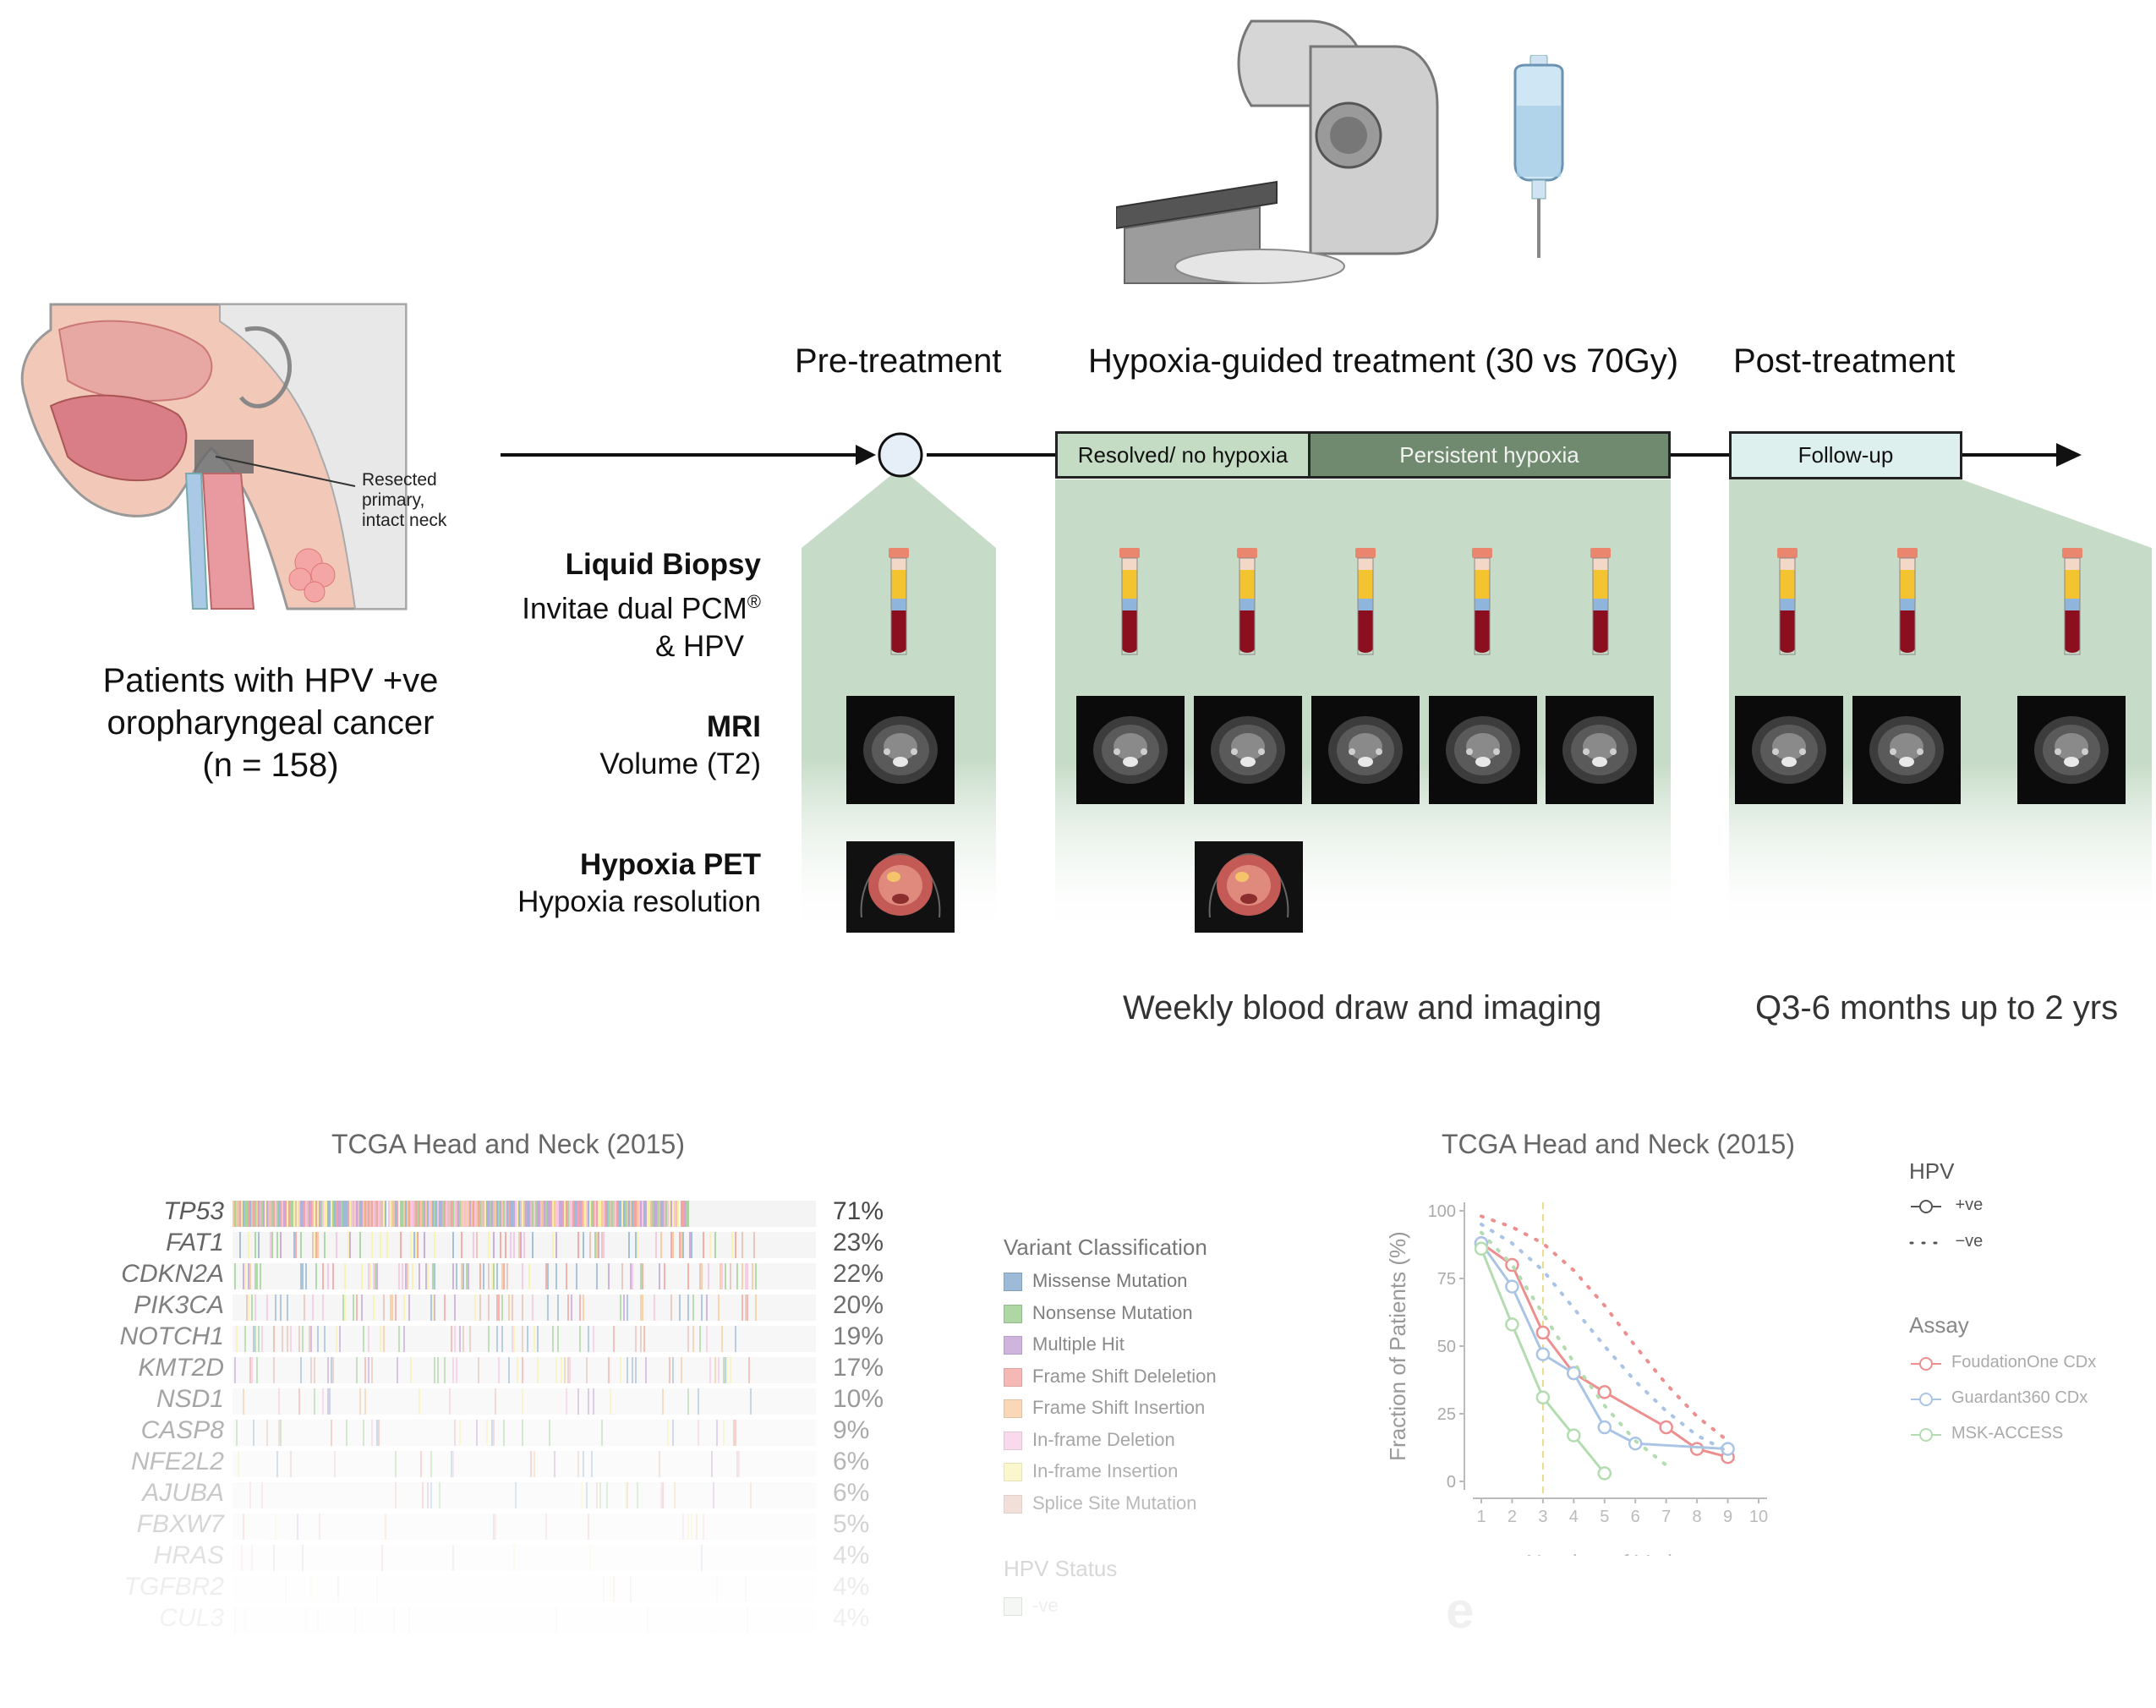  I want to click on gene-percent: 9%, so click(851, 1430).